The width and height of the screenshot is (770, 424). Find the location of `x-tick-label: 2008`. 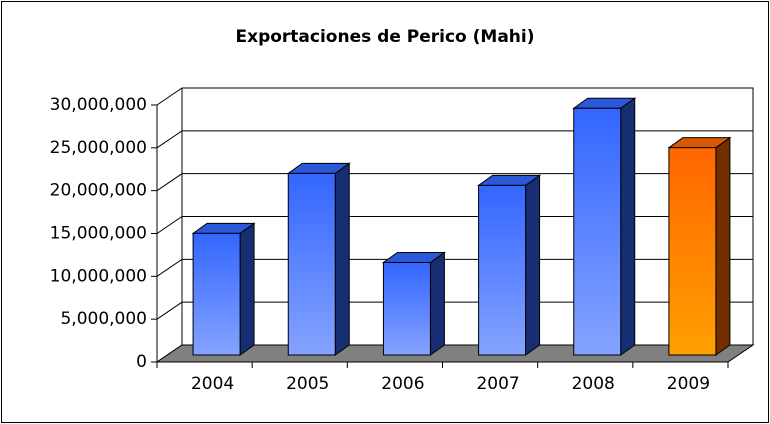

x-tick-label: 2008 is located at coordinates (593, 384).